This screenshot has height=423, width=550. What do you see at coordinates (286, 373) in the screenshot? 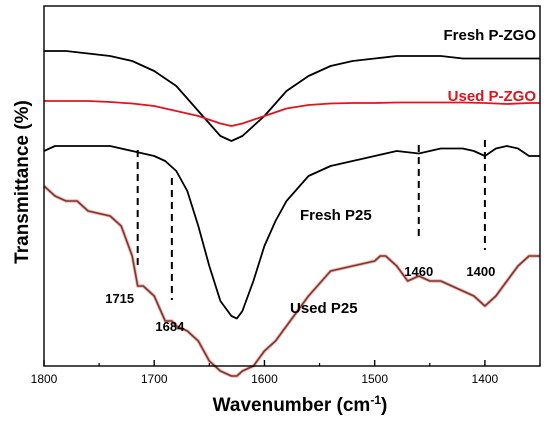
I see `x-axis-ticks: 1800 1700 1600 1500 1400` at bounding box center [286, 373].